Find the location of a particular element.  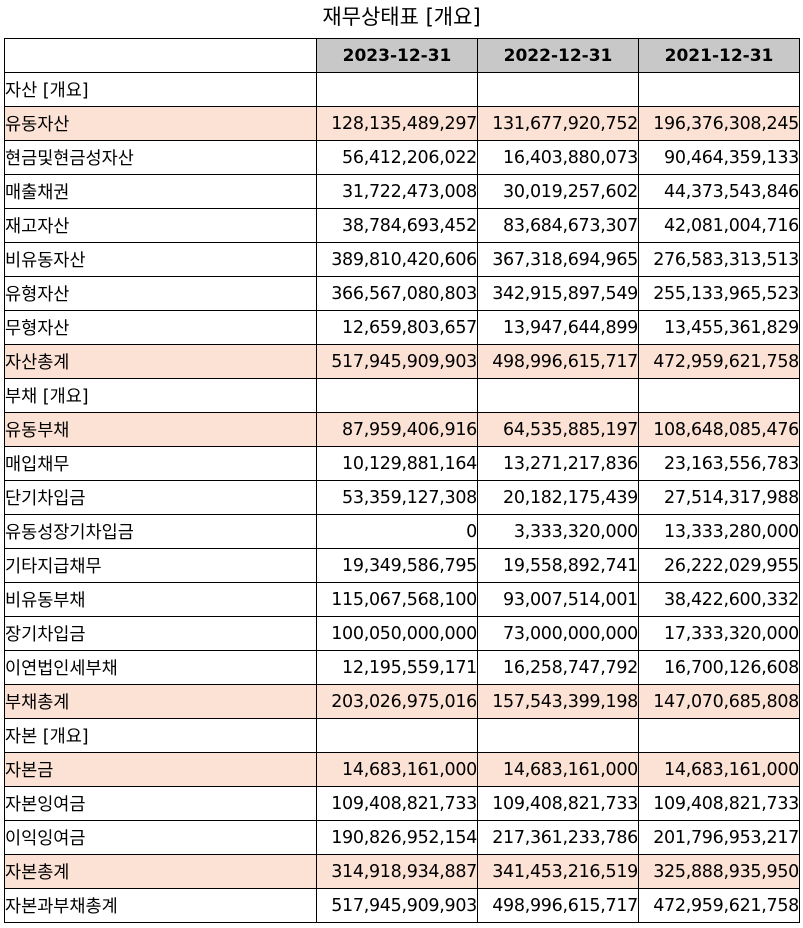

table-row: 자본 [개요] is located at coordinates (402, 735).